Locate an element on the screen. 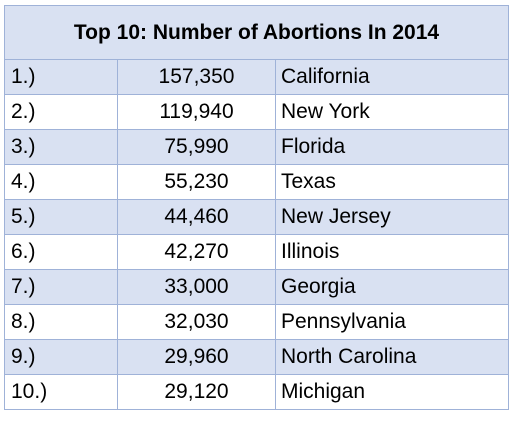  table-row: 7.) 33,000 Georgia is located at coordinates (256, 287).